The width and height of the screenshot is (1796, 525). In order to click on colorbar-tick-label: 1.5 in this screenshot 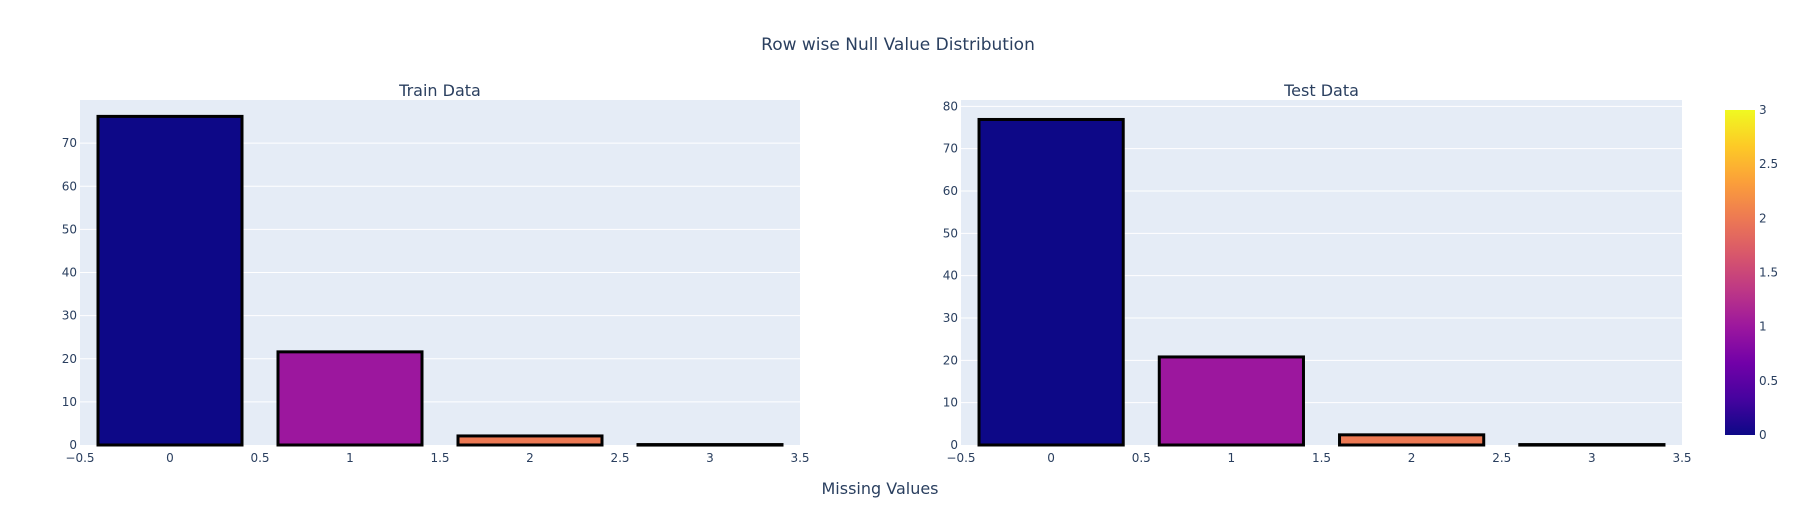, I will do `click(1768, 273)`.